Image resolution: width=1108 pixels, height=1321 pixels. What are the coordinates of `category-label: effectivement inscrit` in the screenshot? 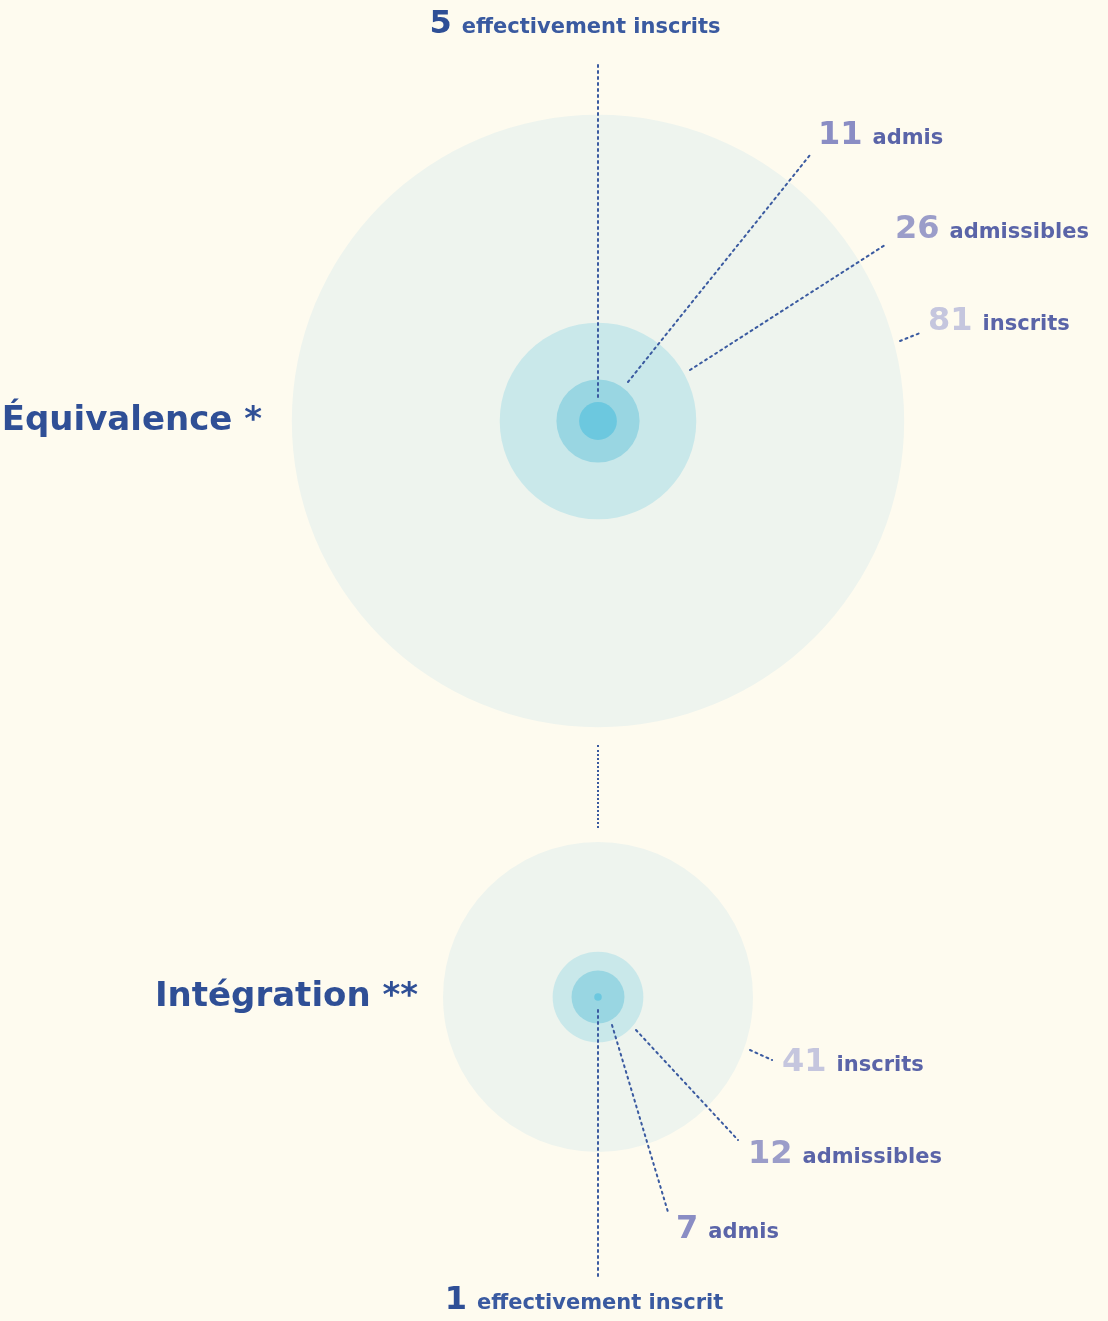 It's located at (600, 1302).